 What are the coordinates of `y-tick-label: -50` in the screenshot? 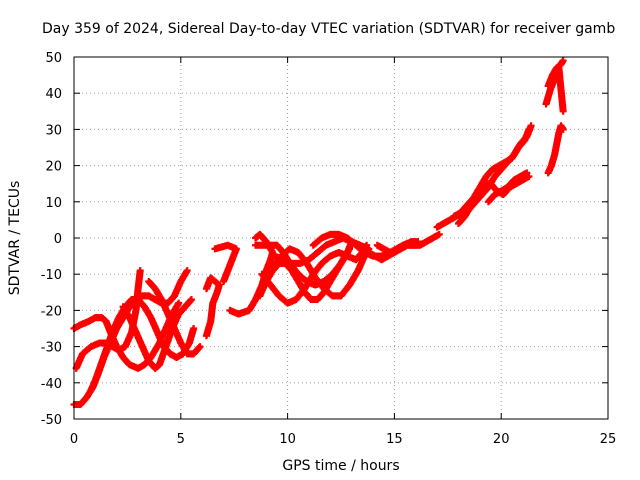 It's located at (51, 420).